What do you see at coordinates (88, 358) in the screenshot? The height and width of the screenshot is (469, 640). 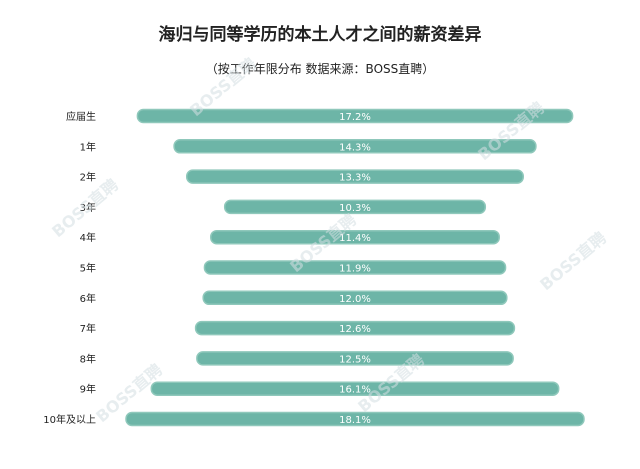 I see `category-label: 8年` at bounding box center [88, 358].